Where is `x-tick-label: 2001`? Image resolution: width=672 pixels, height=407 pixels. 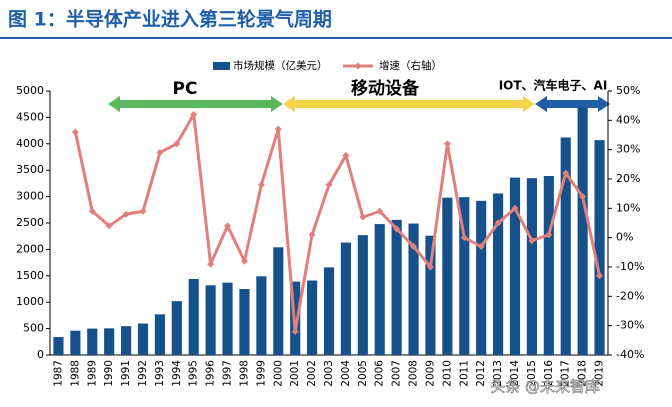 x-tick-label: 2001 is located at coordinates (295, 373).